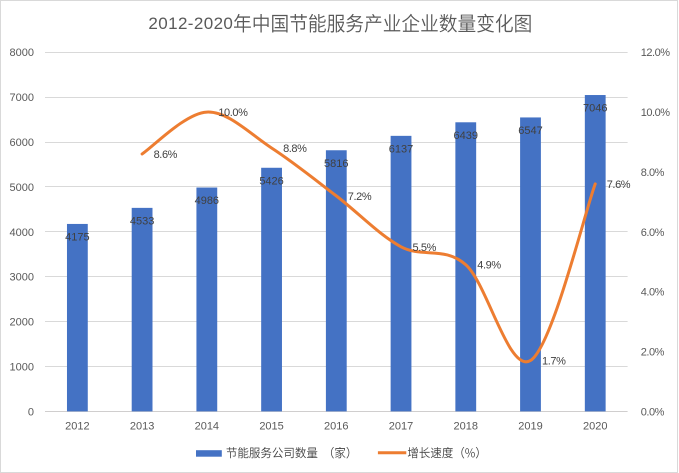 This screenshot has width=679, height=473. What do you see at coordinates (653, 353) in the screenshot?
I see `svg-text: 2.0%` at bounding box center [653, 353].